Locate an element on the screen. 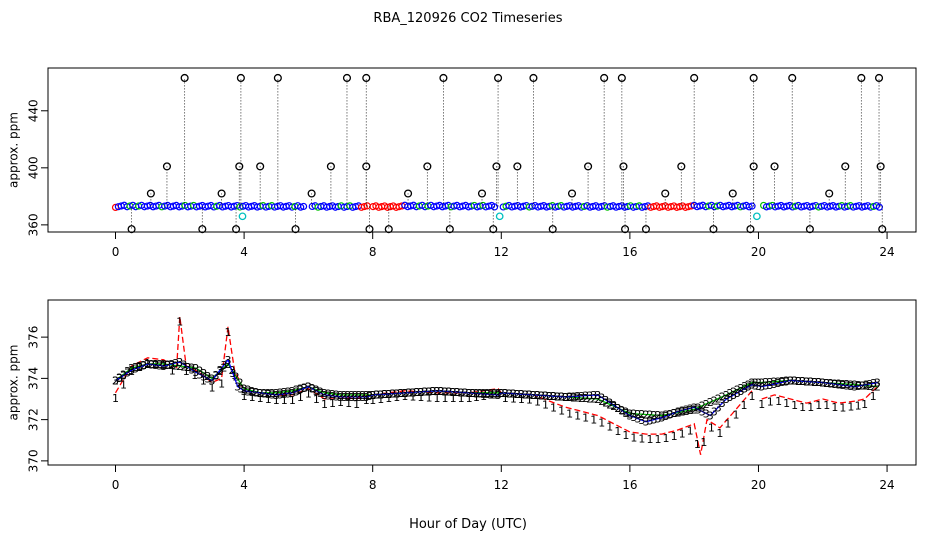  x-tick-label: 24 is located at coordinates (886, 252).